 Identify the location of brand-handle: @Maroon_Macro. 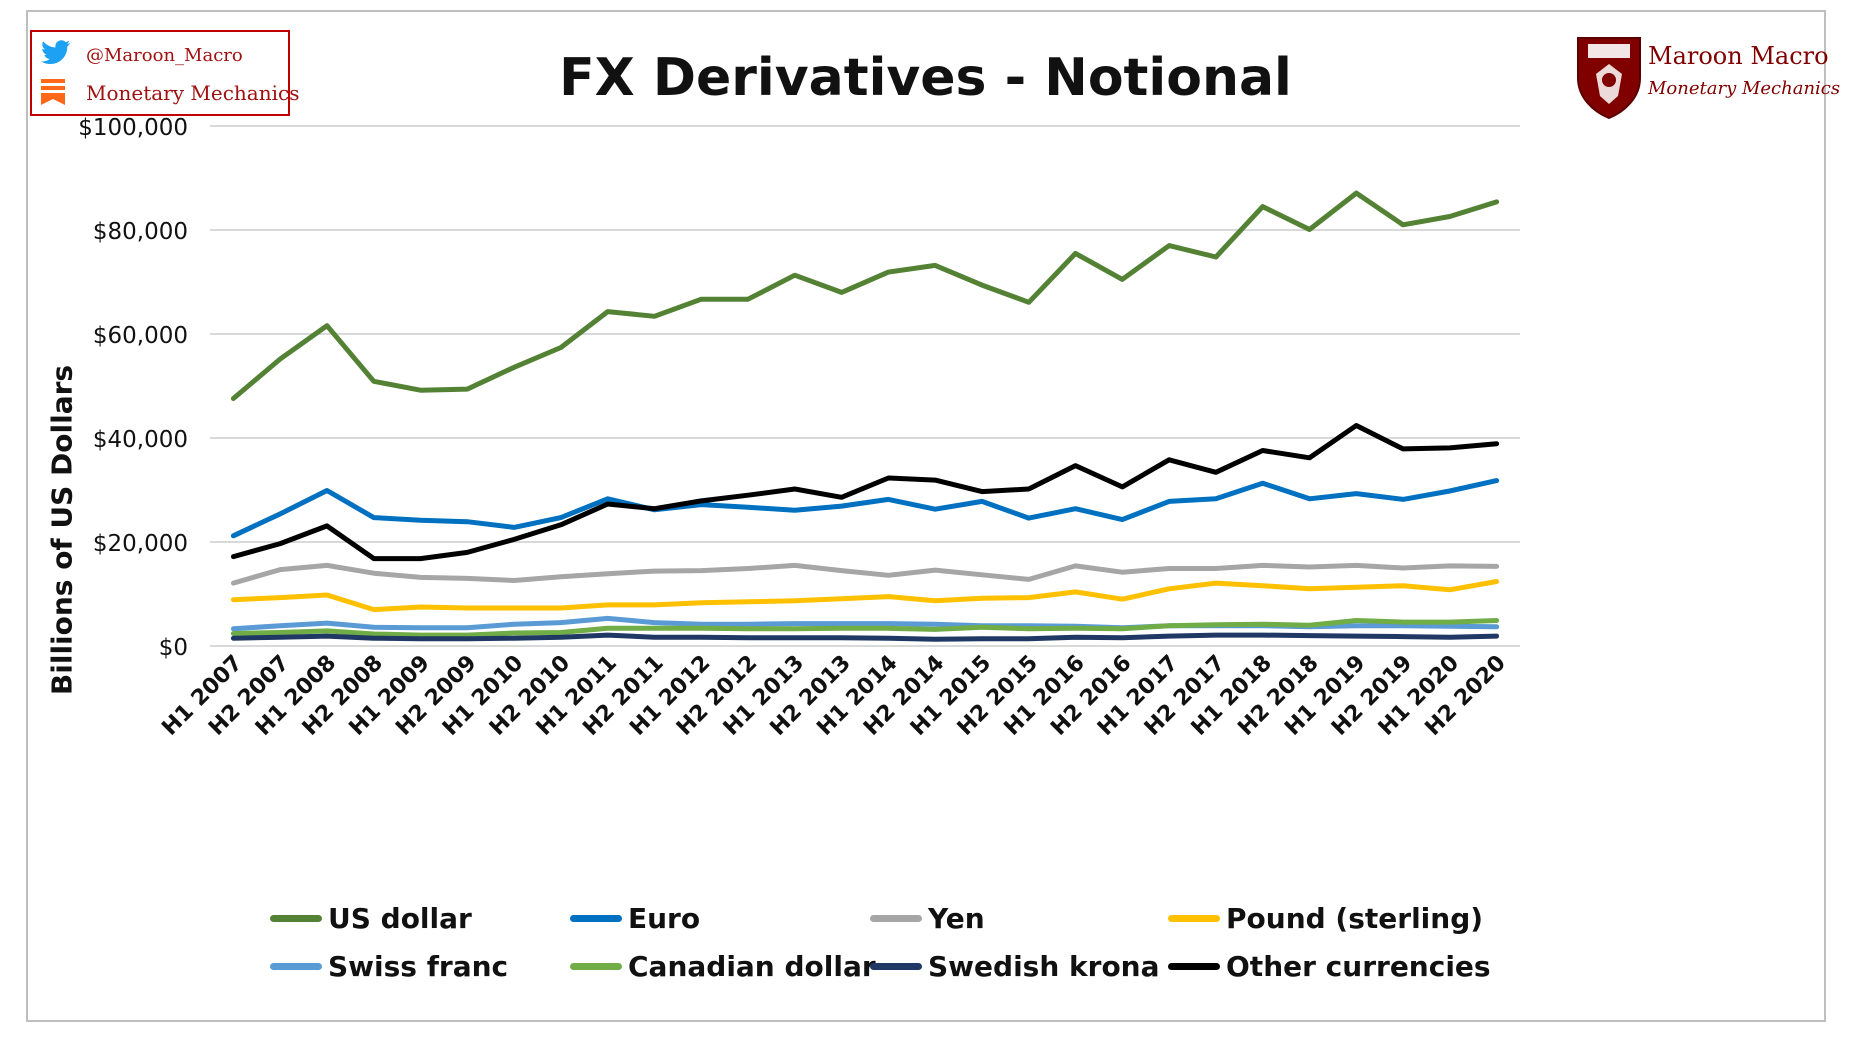
(164, 55).